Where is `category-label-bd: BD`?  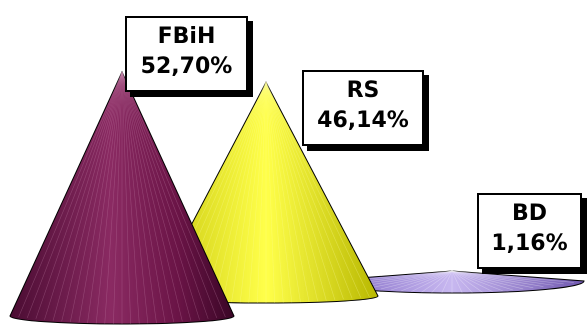 category-label-bd: BD is located at coordinates (529, 213).